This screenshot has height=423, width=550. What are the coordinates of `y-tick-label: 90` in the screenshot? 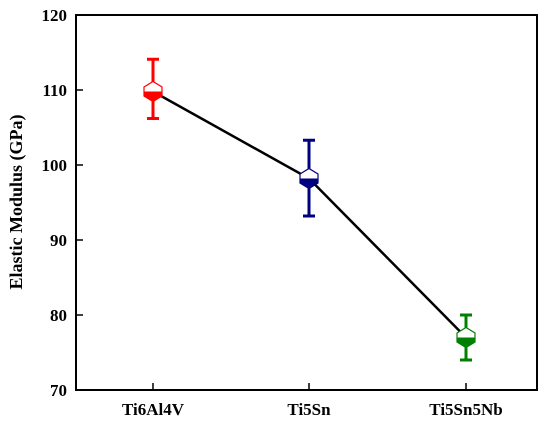 It's located at (58, 240).